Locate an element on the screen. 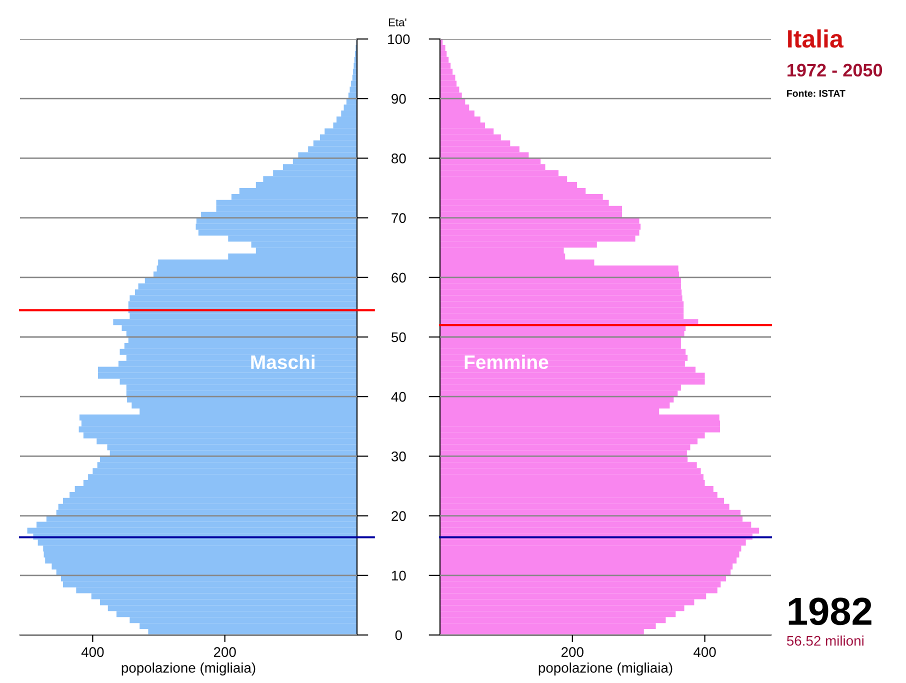  y-tick-label: 100 is located at coordinates (399, 39).